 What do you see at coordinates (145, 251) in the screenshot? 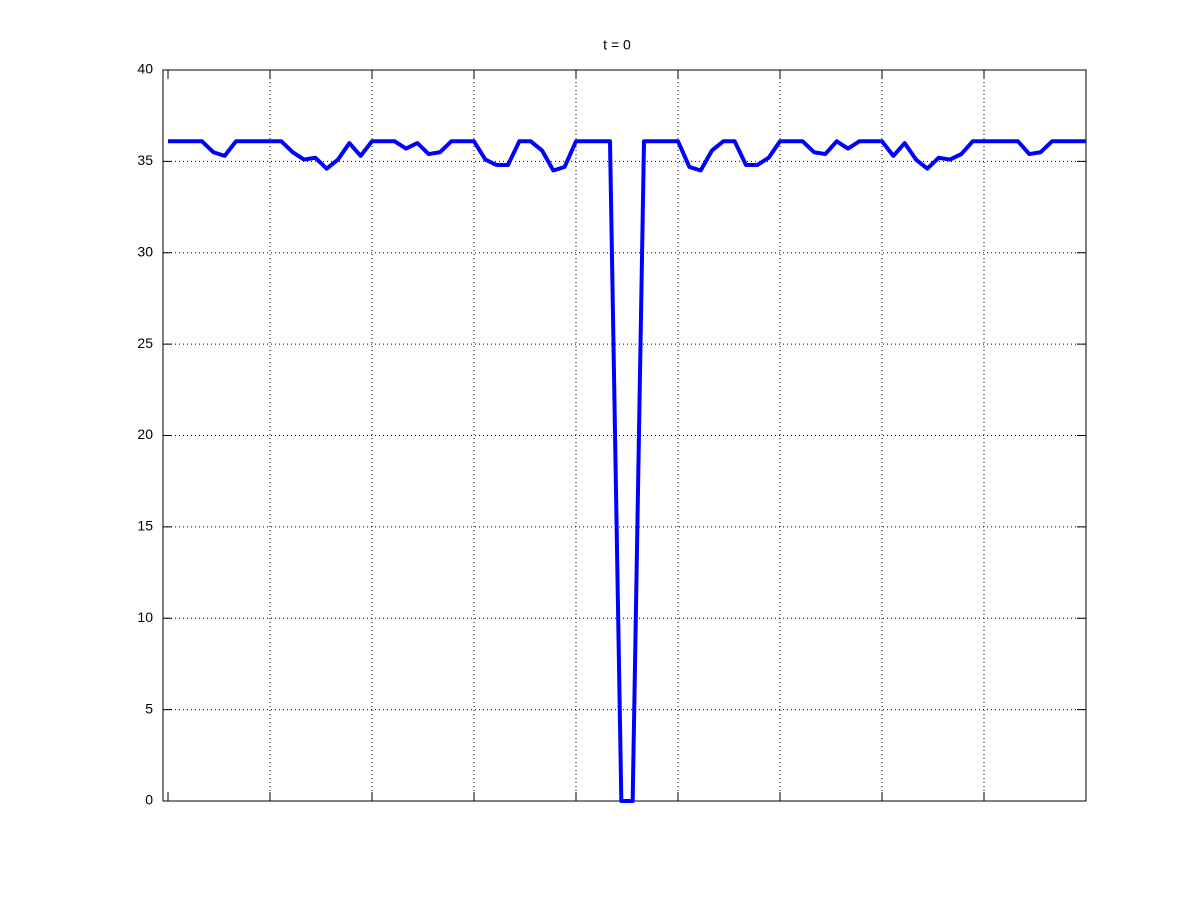
I see `y-tick-label: 30` at bounding box center [145, 251].